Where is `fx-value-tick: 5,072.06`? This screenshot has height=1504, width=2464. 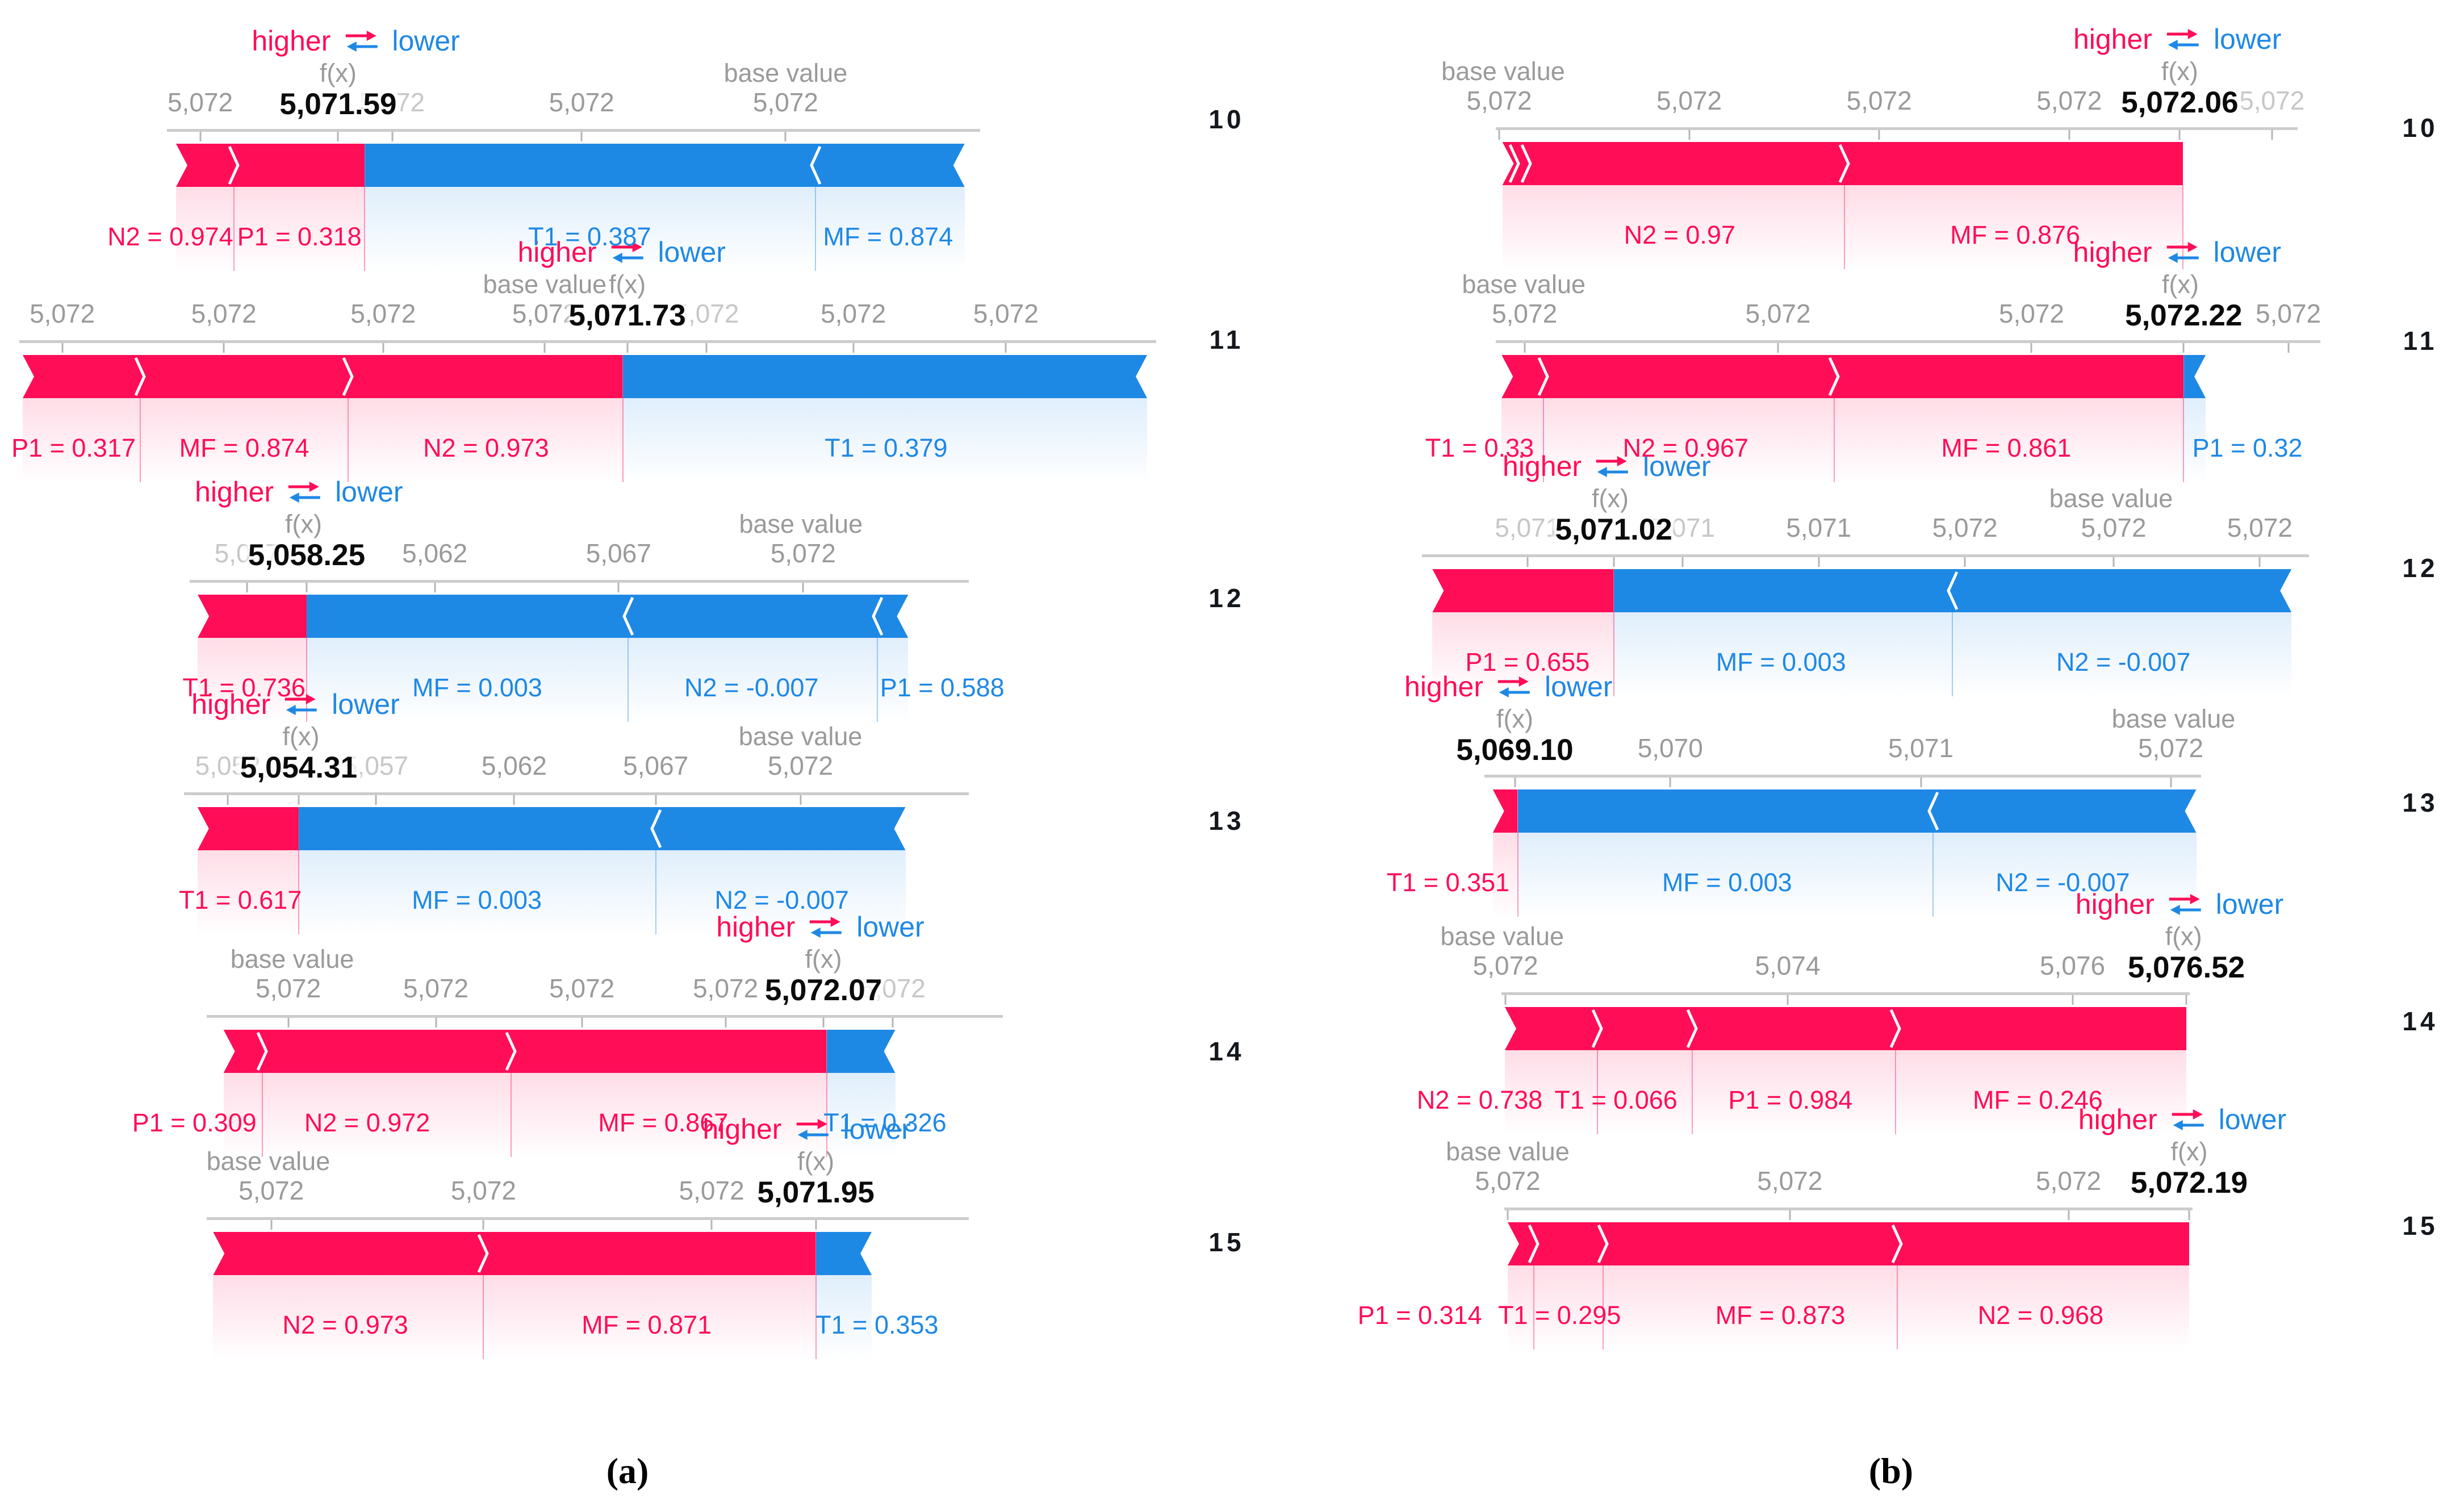 fx-value-tick: 5,072.06 is located at coordinates (2180, 102).